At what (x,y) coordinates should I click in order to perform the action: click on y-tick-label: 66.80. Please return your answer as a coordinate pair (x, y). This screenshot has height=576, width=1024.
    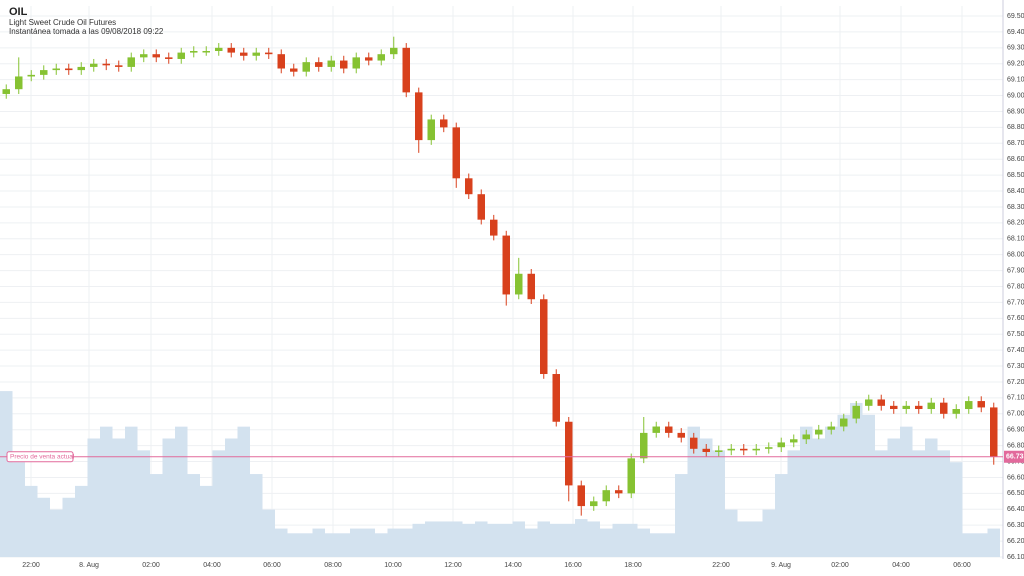
    Looking at the image, I should click on (1015, 445).